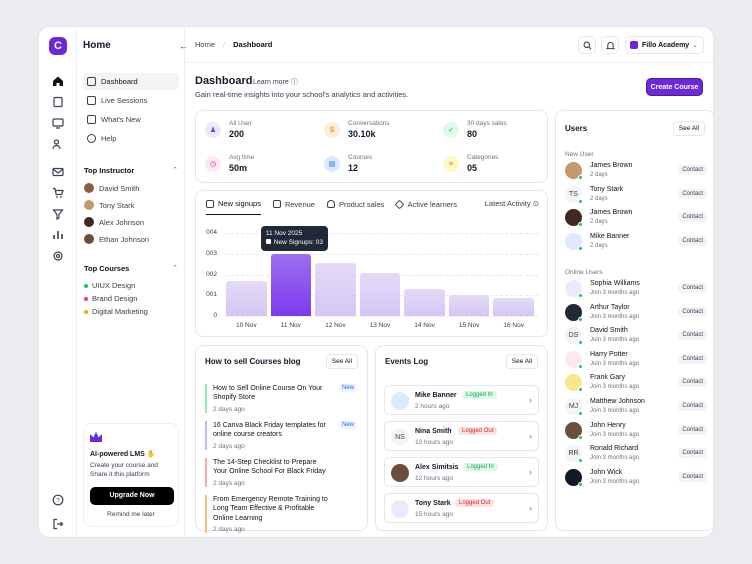  Describe the element at coordinates (58, 524) in the screenshot. I see `logout-icon` at that location.